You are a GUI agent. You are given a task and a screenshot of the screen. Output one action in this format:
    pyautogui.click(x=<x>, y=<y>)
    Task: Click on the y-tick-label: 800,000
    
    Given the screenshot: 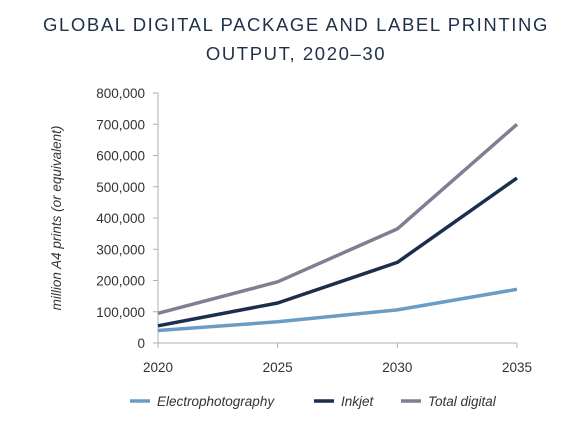 What is the action you would take?
    pyautogui.click(x=120, y=93)
    